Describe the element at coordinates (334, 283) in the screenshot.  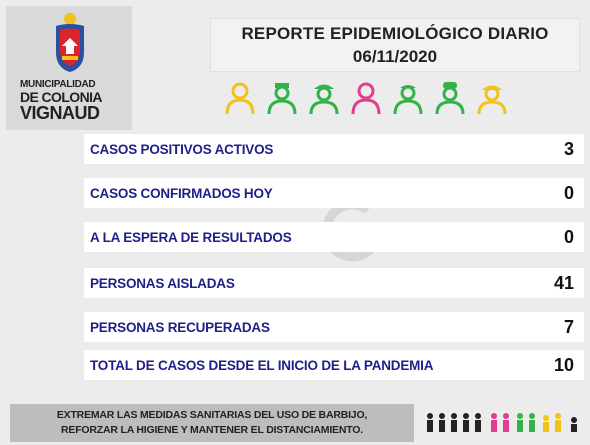
I see `stat-row-isolated: PERSONAS AISLADAS 41` at that location.